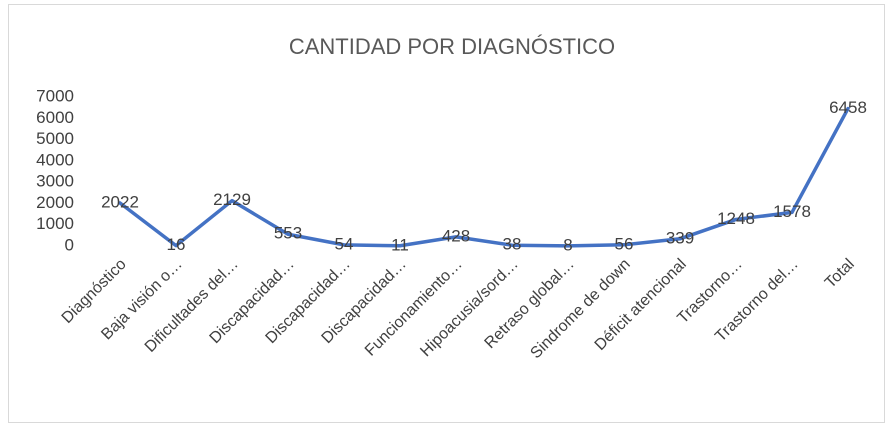 The image size is (894, 427). I want to click on y-tick-label: 5000, so click(55, 138).